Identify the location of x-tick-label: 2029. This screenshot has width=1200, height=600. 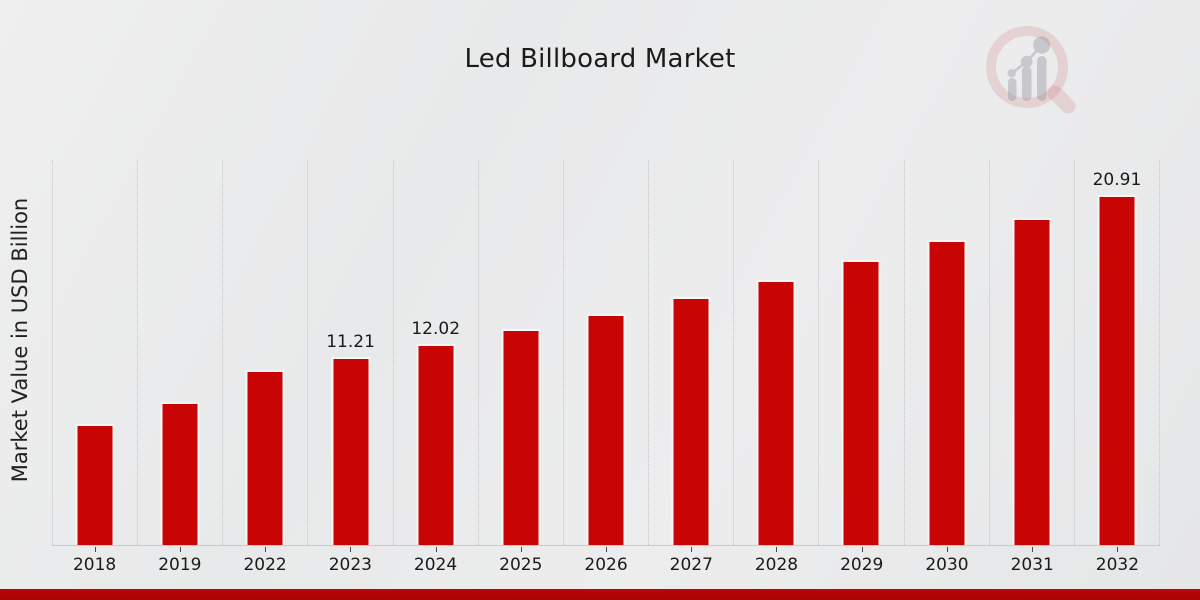
(862, 565).